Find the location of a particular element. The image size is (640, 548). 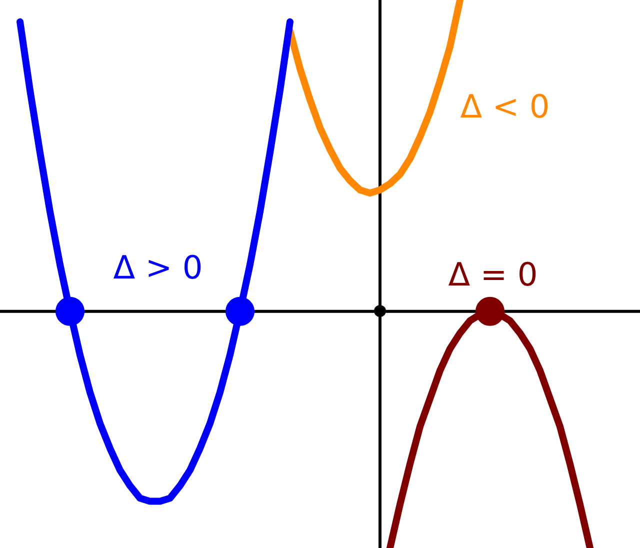

series-label: Δ > 0 is located at coordinates (158, 267).